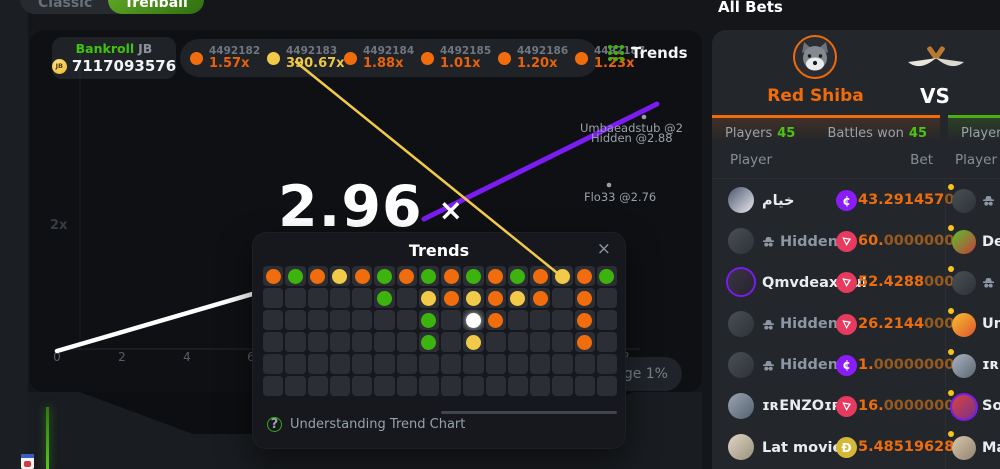  What do you see at coordinates (801, 406) in the screenshot?
I see `player-name: ɪʀENZOɪʀ` at bounding box center [801, 406].